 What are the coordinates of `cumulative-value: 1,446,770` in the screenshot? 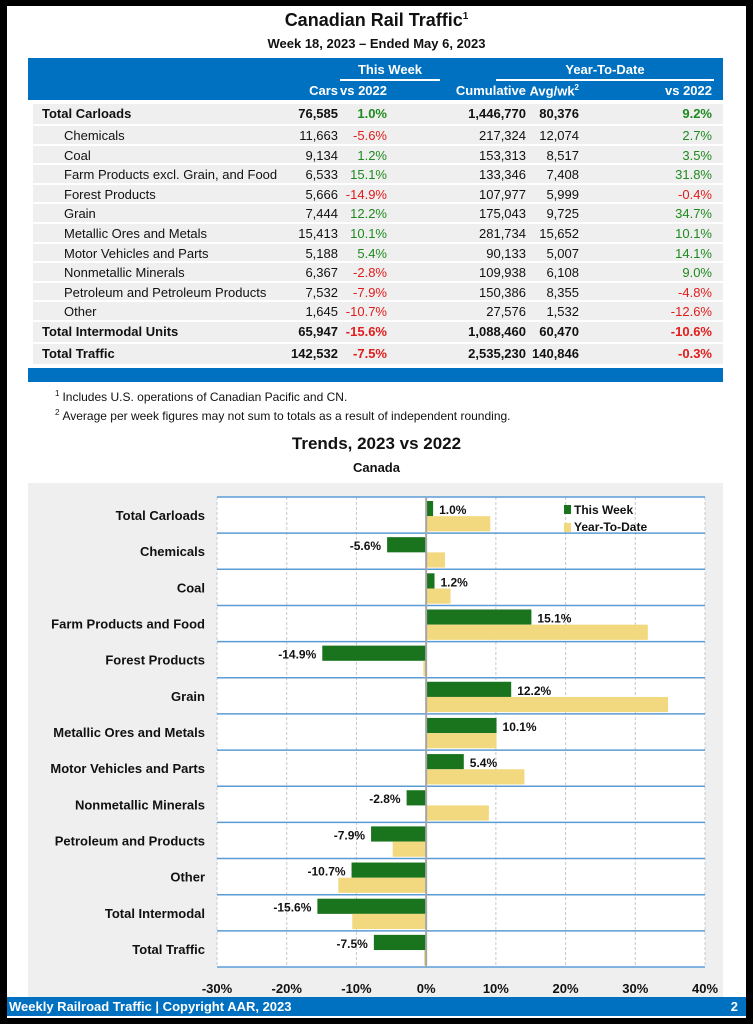 It's located at (497, 113).